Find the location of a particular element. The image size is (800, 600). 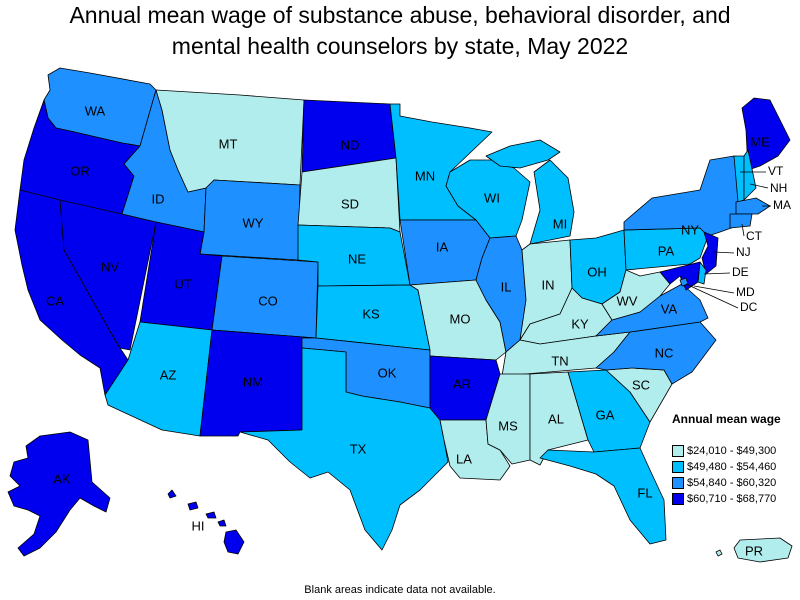

state-WY: WY is located at coordinates (250, 220).